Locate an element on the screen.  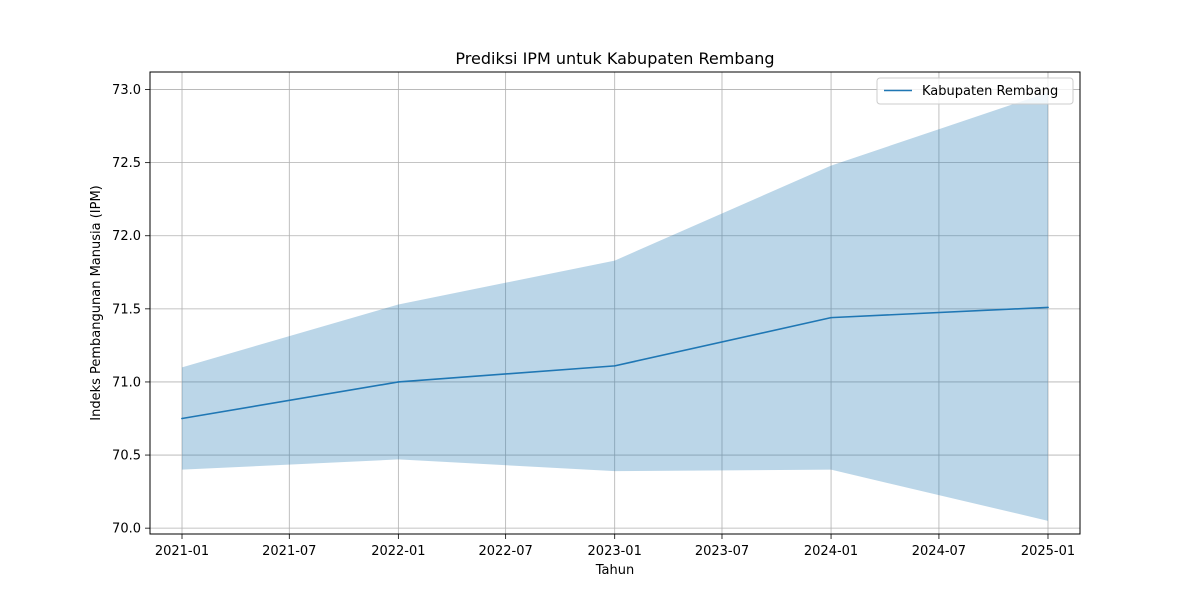
y-tick-label: 71.5 is located at coordinates (126, 309).